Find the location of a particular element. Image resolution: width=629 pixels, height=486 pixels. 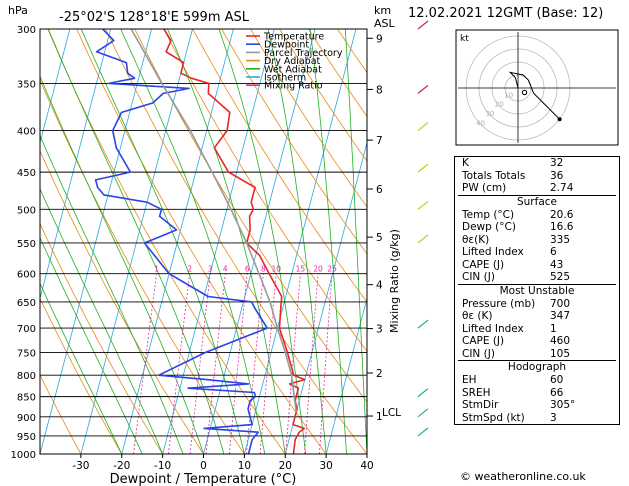

x-tick-label: 20 is located at coordinates (285, 466).